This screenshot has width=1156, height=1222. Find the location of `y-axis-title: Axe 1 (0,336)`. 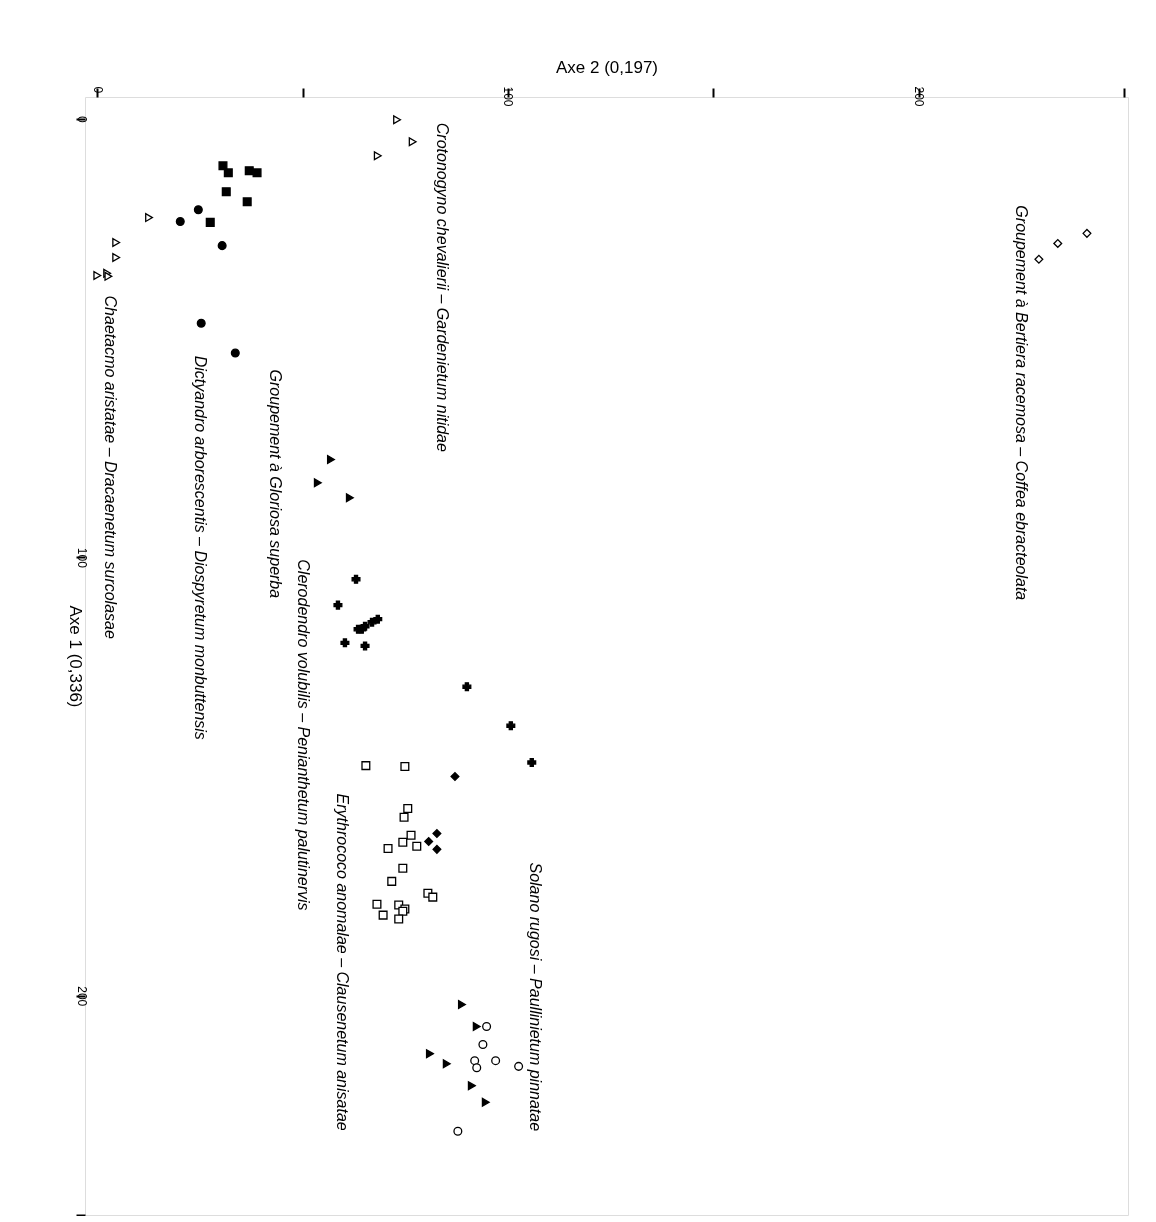

y-axis-title: Axe 1 (0,336) is located at coordinates (75, 656).